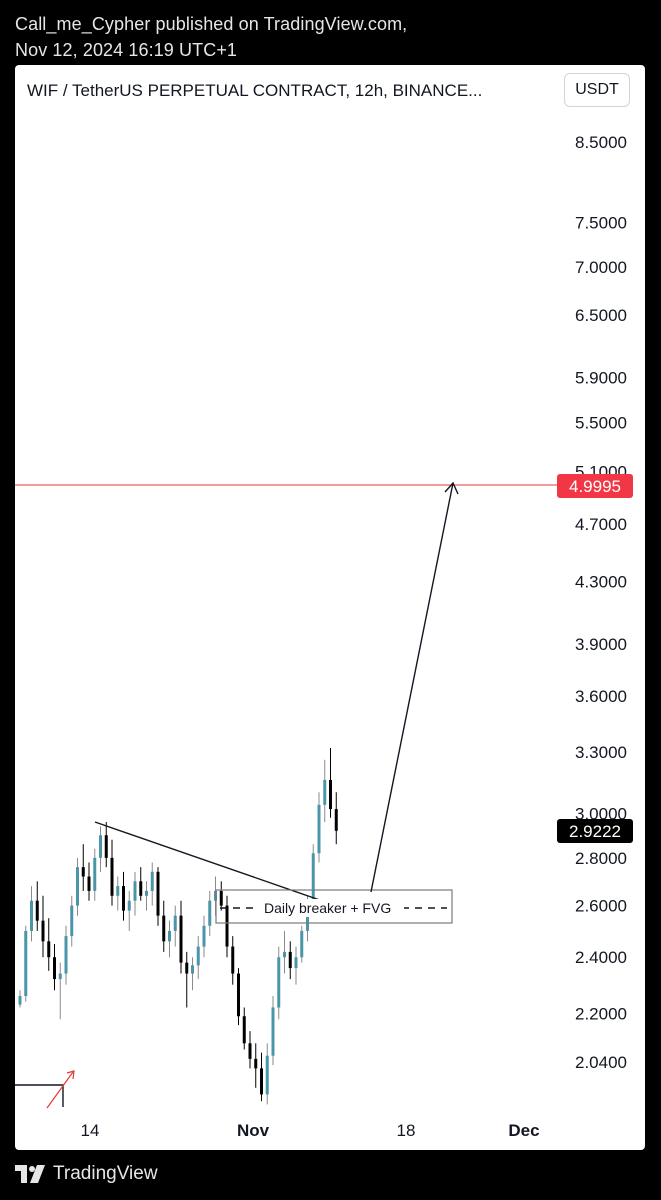  I want to click on price-tick-label: 3.6000, so click(601, 696).